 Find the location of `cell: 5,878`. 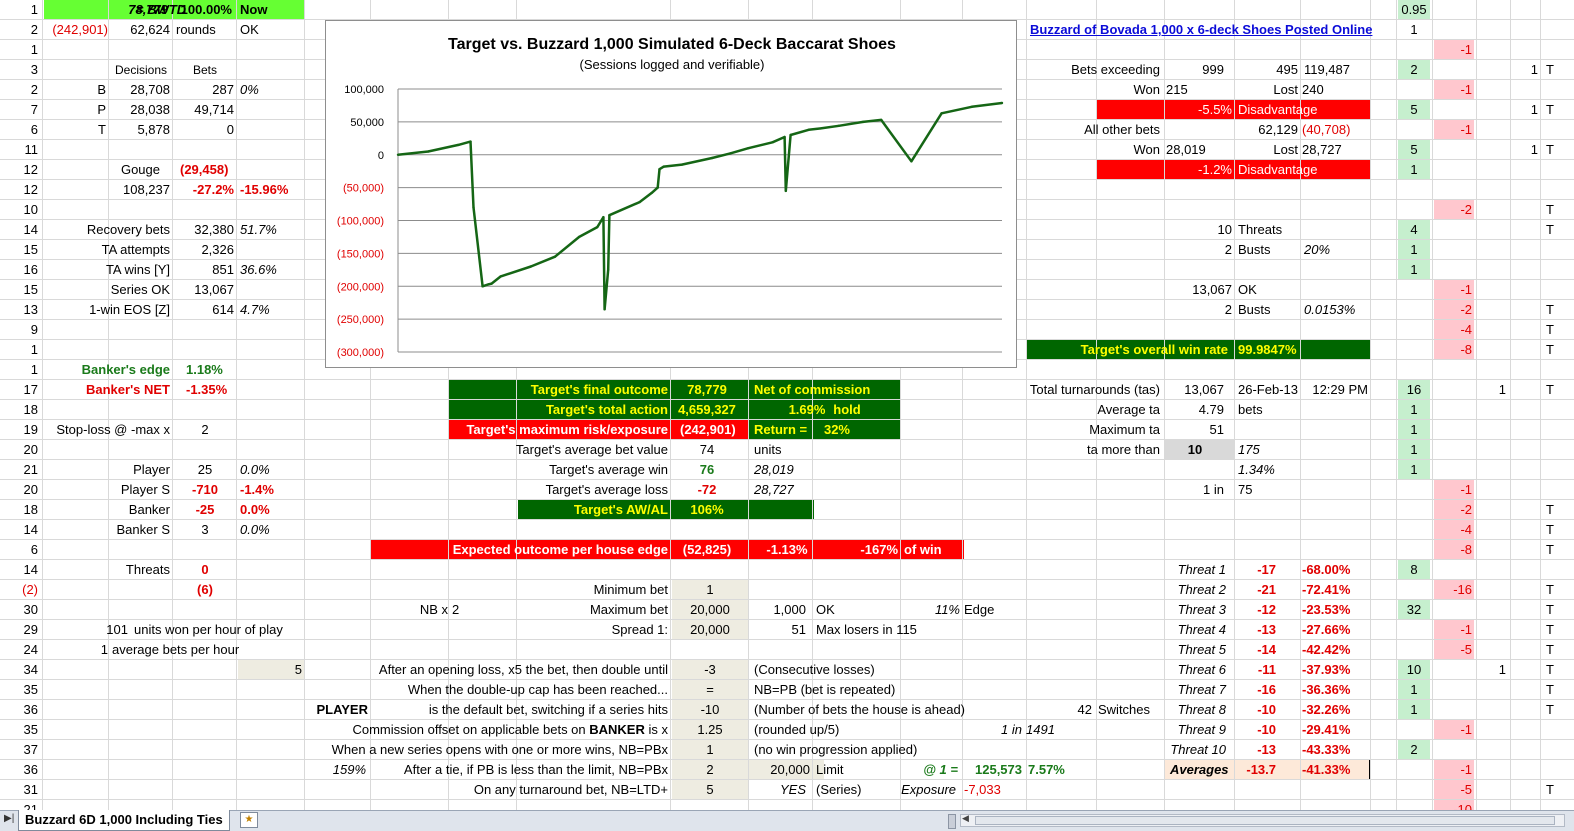

cell: 5,878 is located at coordinates (153, 129).